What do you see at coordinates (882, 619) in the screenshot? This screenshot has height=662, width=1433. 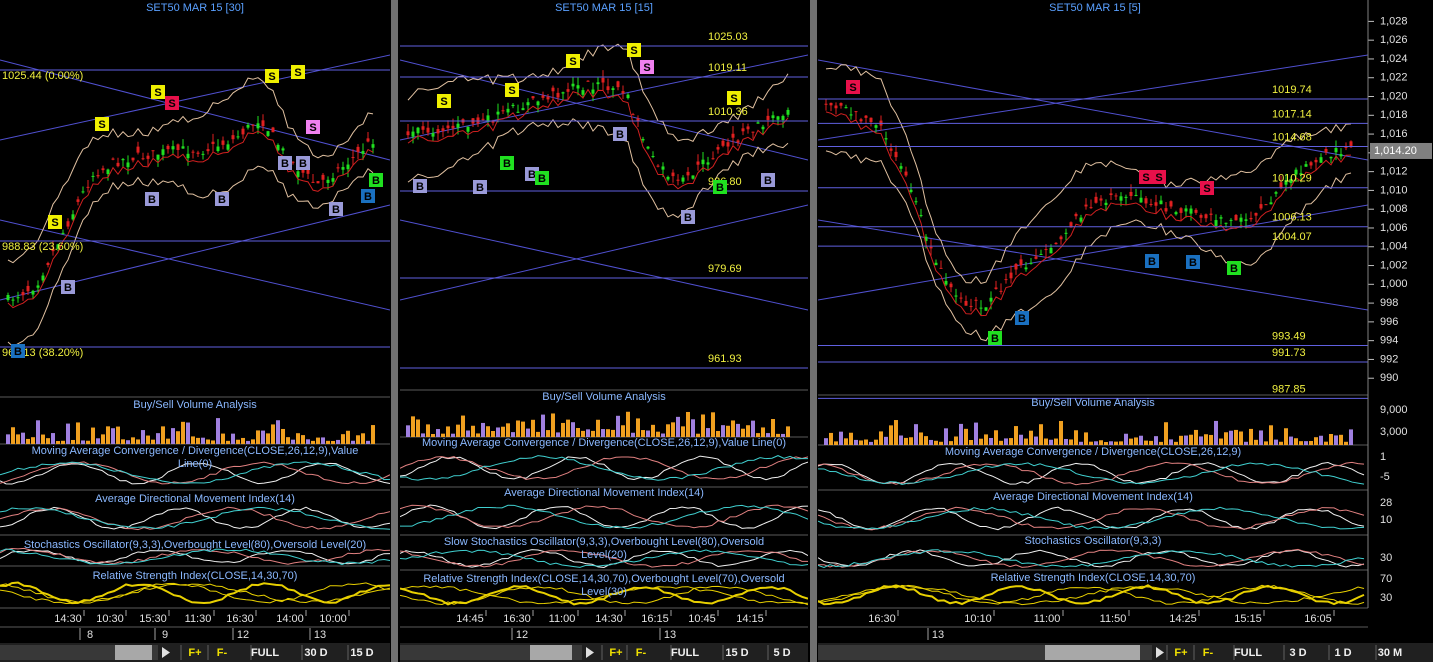 I see `time-label: 16:30` at bounding box center [882, 619].